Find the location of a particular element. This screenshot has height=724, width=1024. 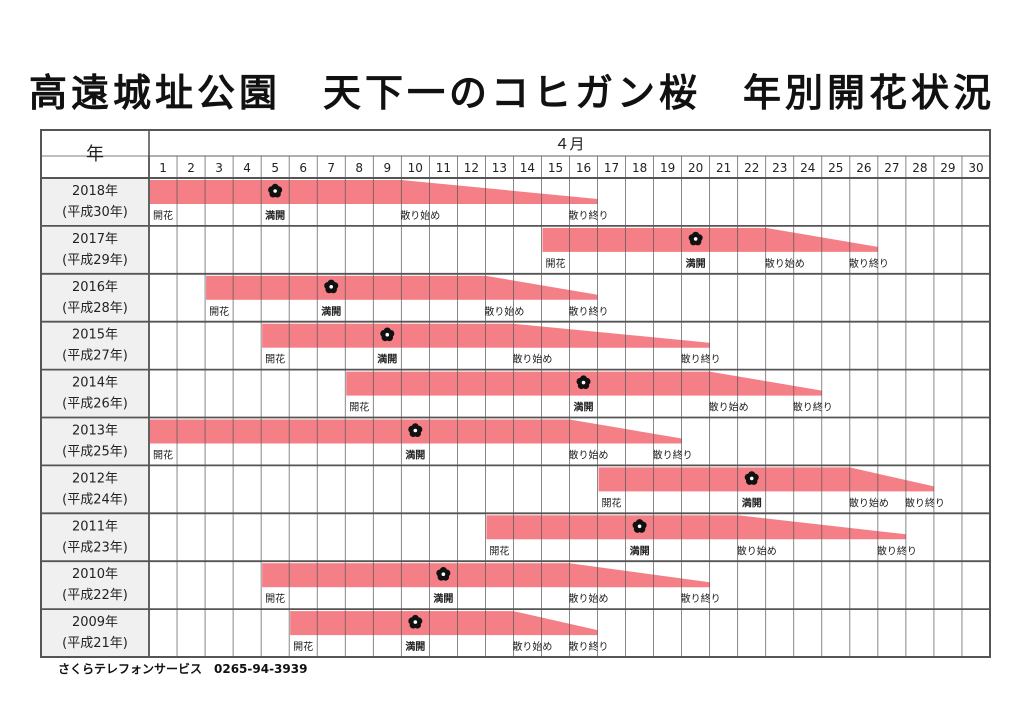

row-era: (平成27年) is located at coordinates (95, 356).